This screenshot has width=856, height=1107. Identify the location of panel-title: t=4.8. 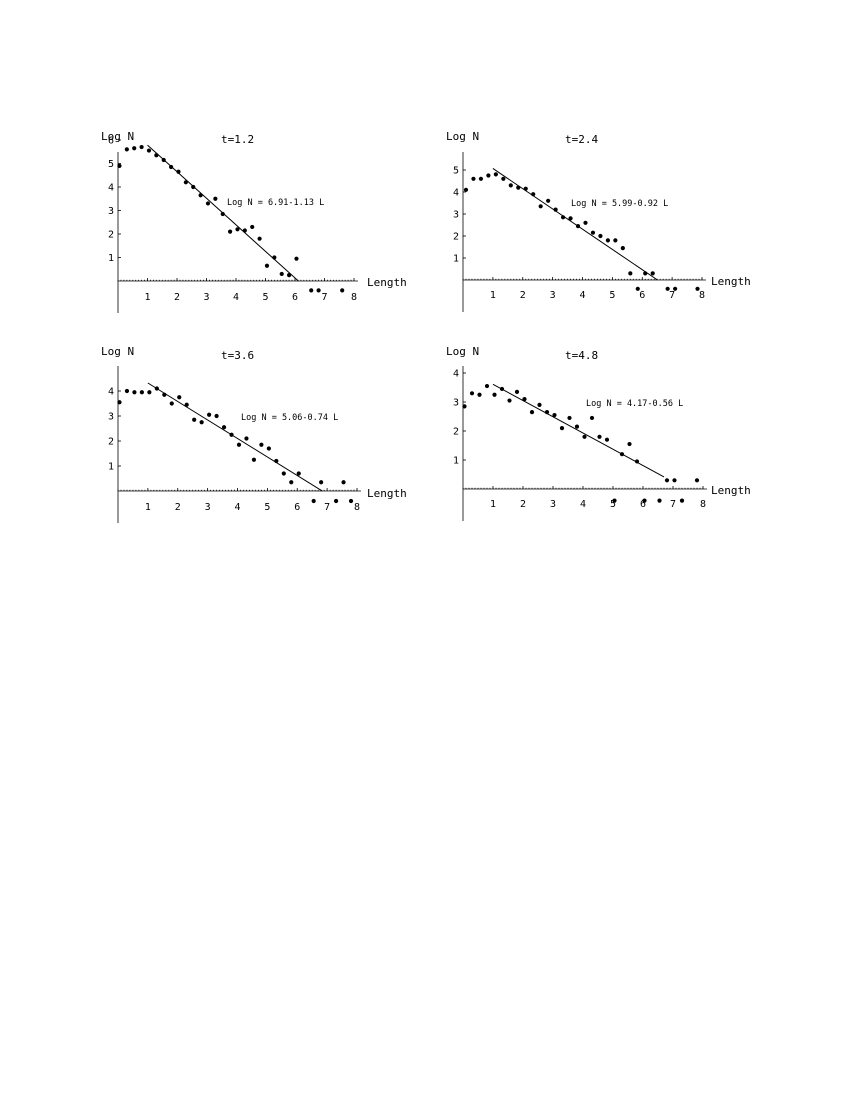
(581, 355).